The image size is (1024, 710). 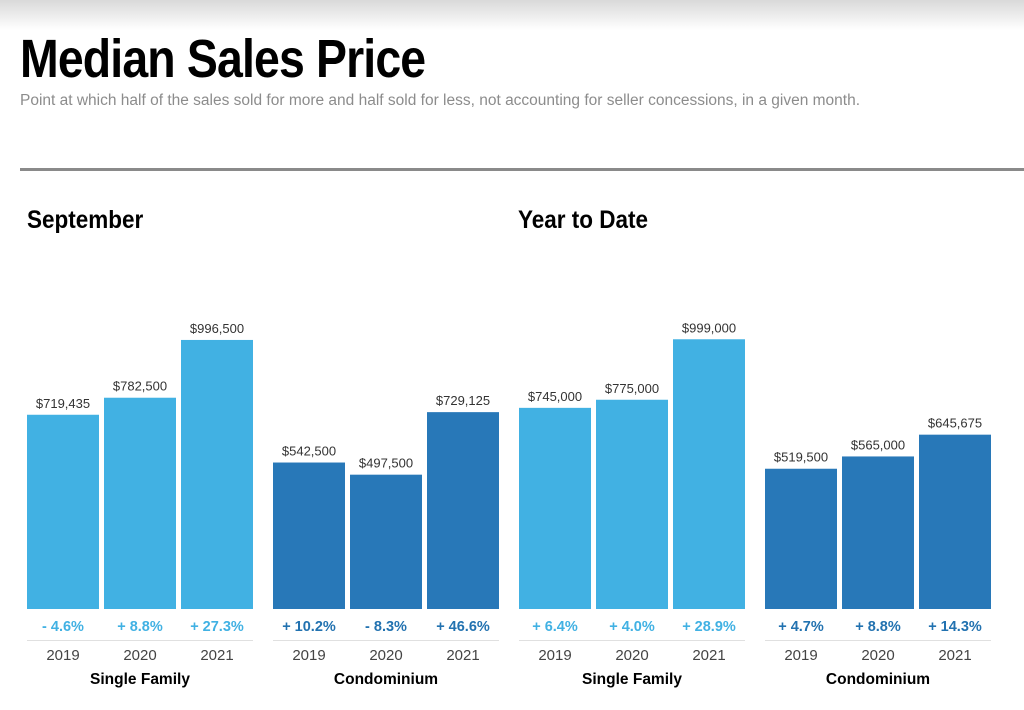 What do you see at coordinates (955, 627) in the screenshot?
I see `change-label-condominium-2021: + 14.3%` at bounding box center [955, 627].